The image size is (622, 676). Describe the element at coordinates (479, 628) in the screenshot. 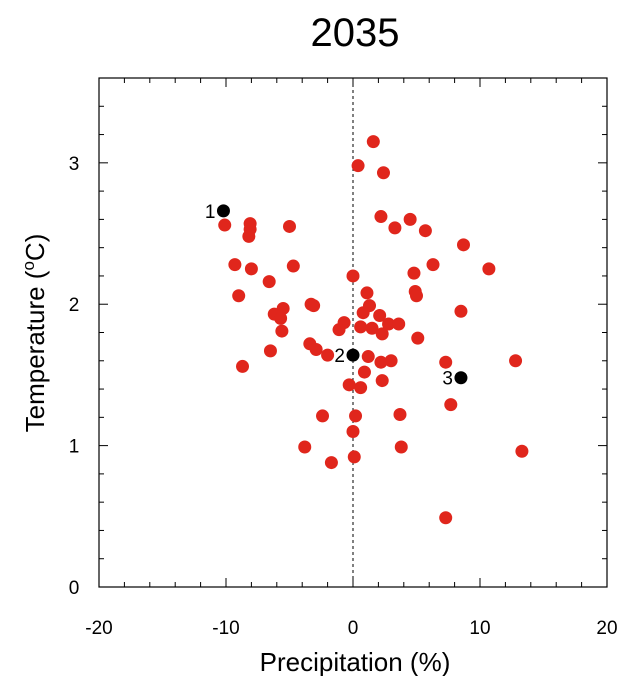

I see `x-tick-label: 10` at that location.